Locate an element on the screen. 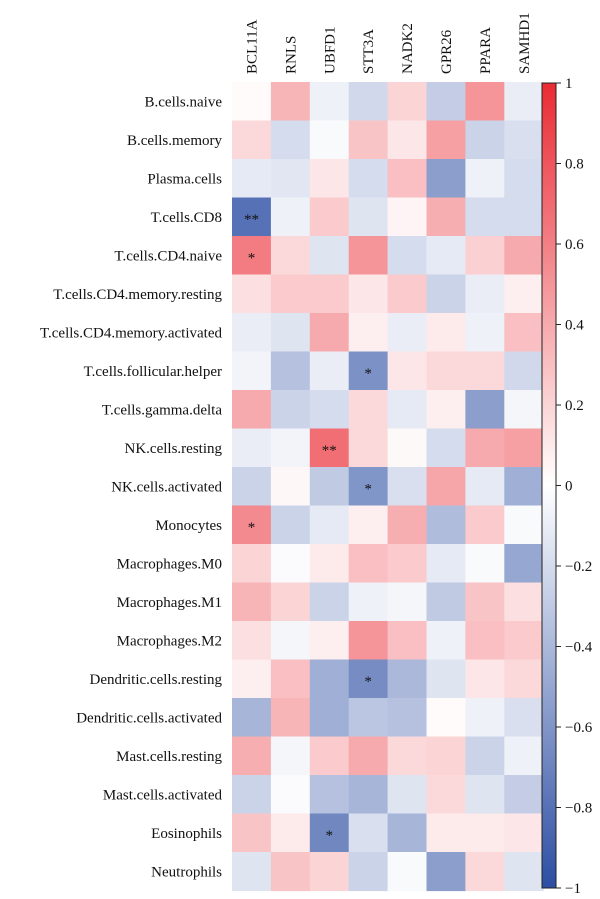  column-label: UBFD1 is located at coordinates (330, 50).